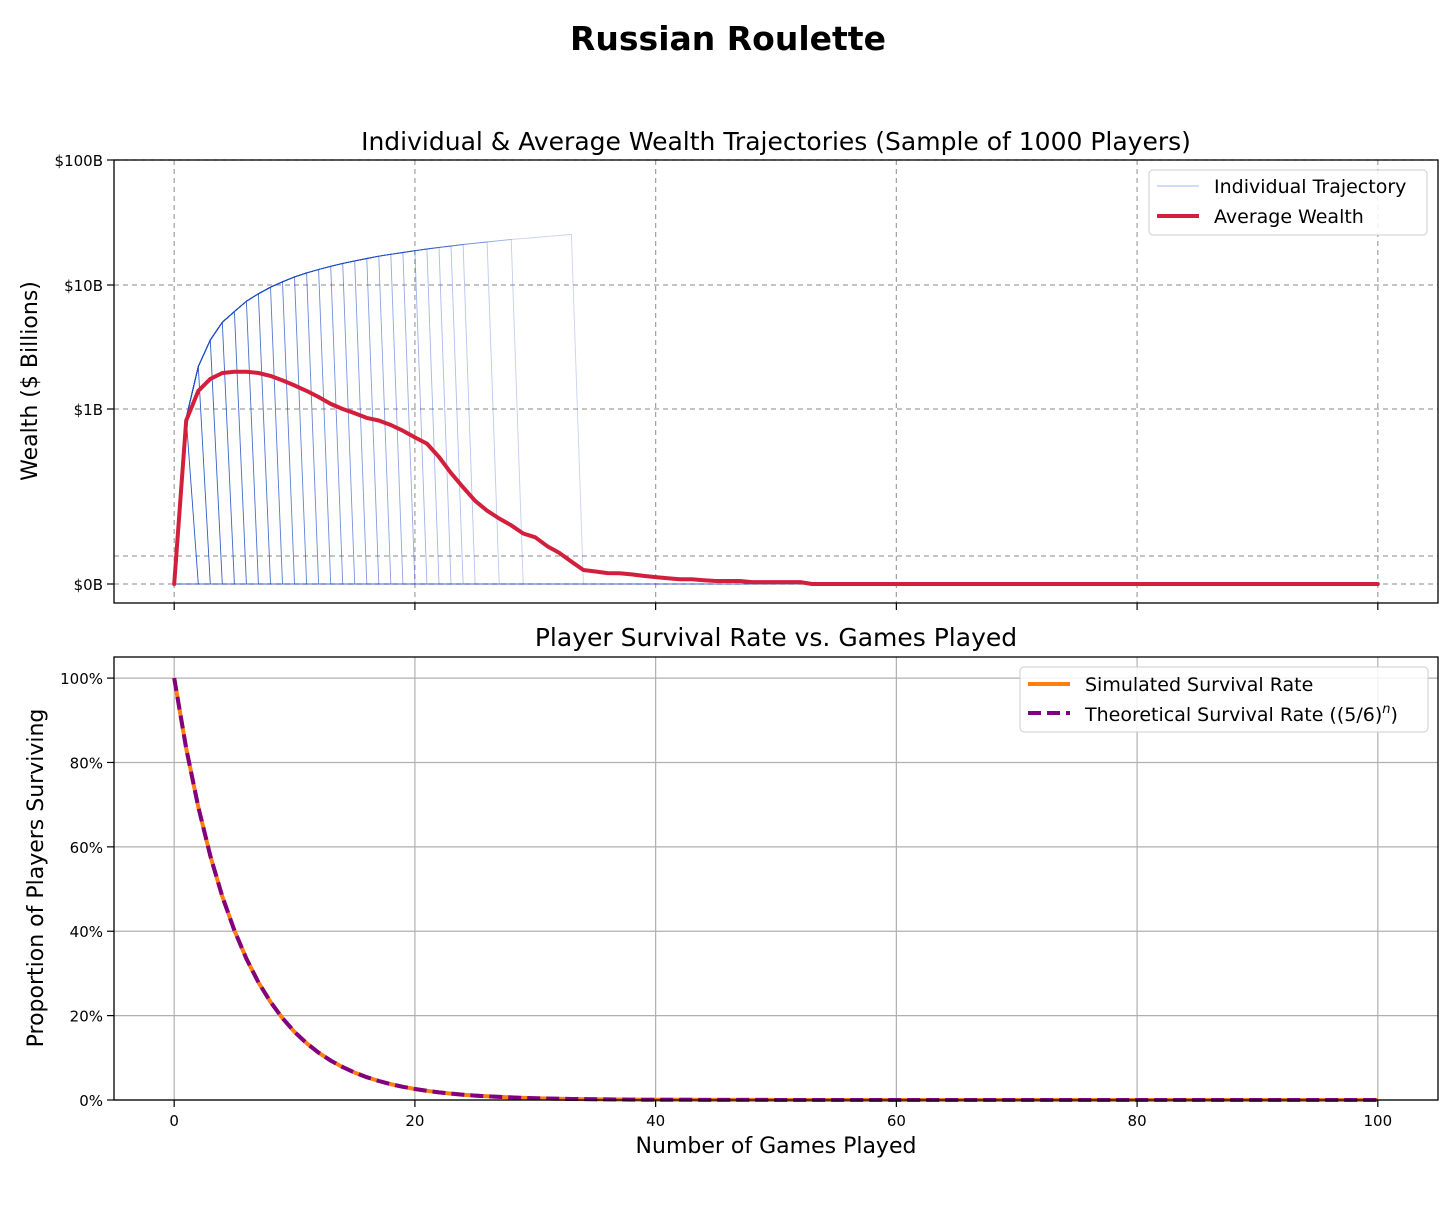 The image size is (1456, 1213). Describe the element at coordinates (1199, 685) in the screenshot. I see `legend-label-simulated-survival: Simulated Survival Rate` at that location.